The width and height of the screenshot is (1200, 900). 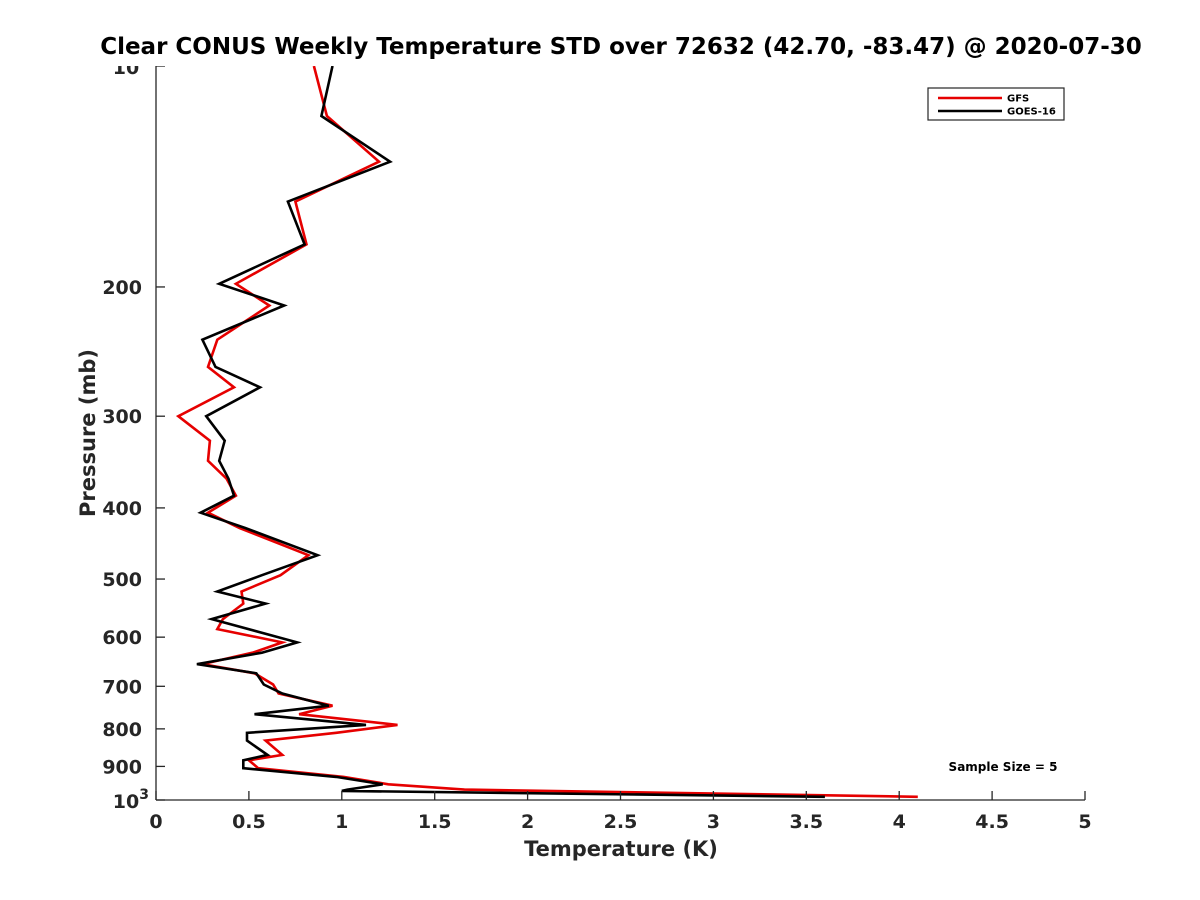 I want to click on y-tick-label: 800, so click(x=122, y=730).